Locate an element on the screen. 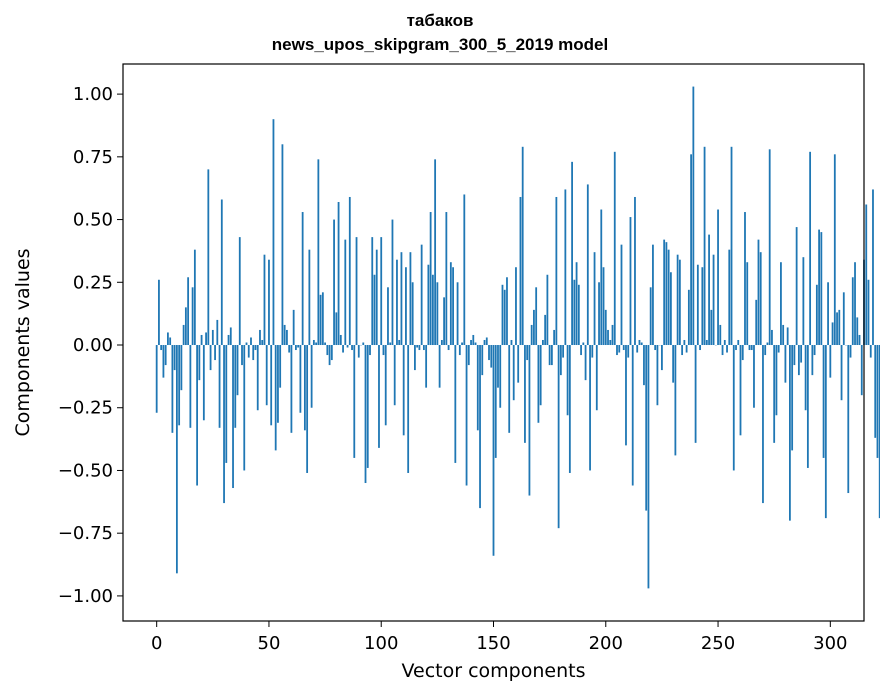 This screenshot has height=696, width=880. x-tick-label: 0 is located at coordinates (156, 643).